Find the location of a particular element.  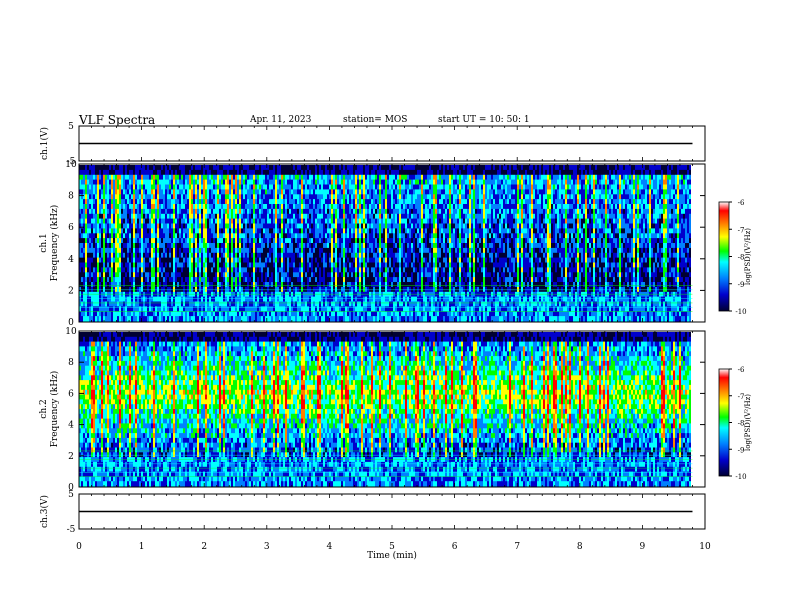

y-axis-label: ch.1 is located at coordinates (44, 242).